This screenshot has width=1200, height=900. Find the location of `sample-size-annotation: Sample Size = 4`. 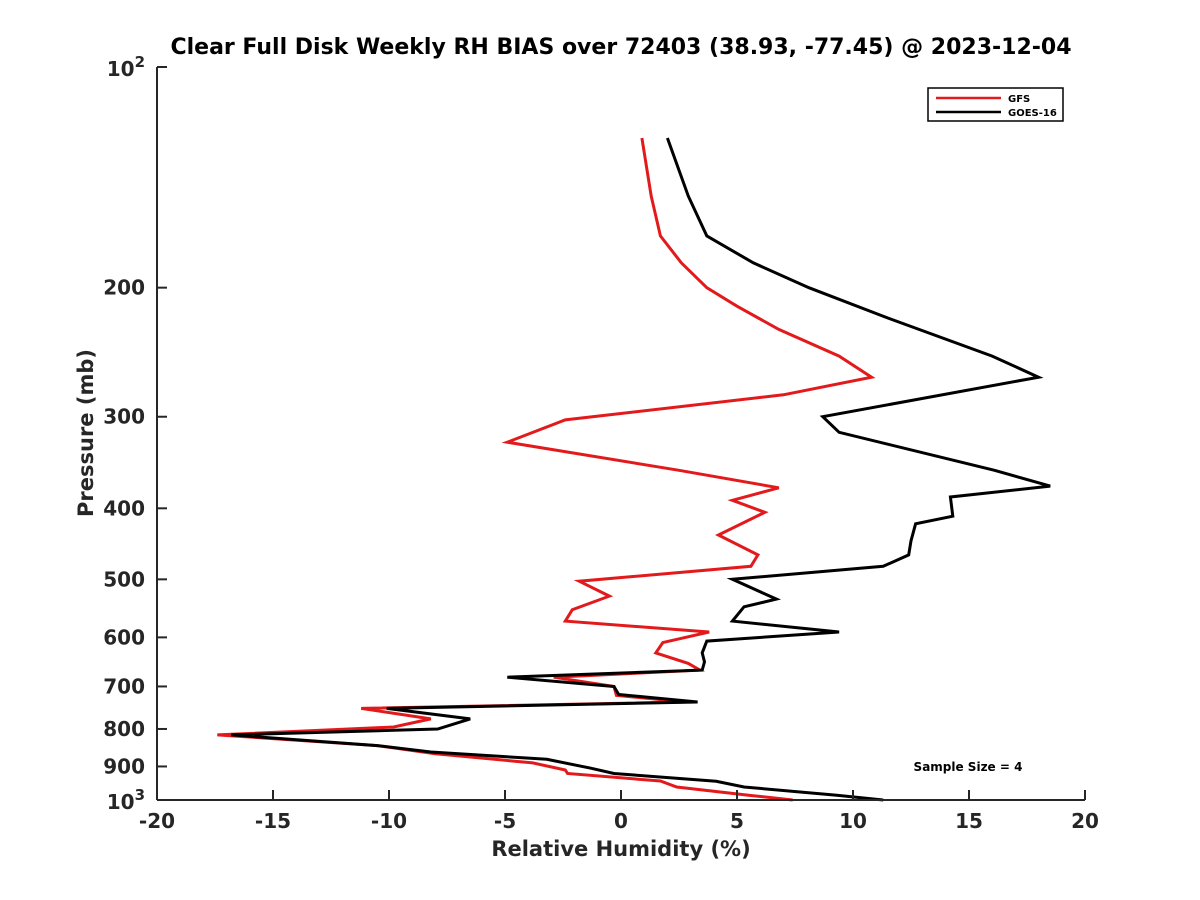

sample-size-annotation: Sample Size = 4 is located at coordinates (968, 767).